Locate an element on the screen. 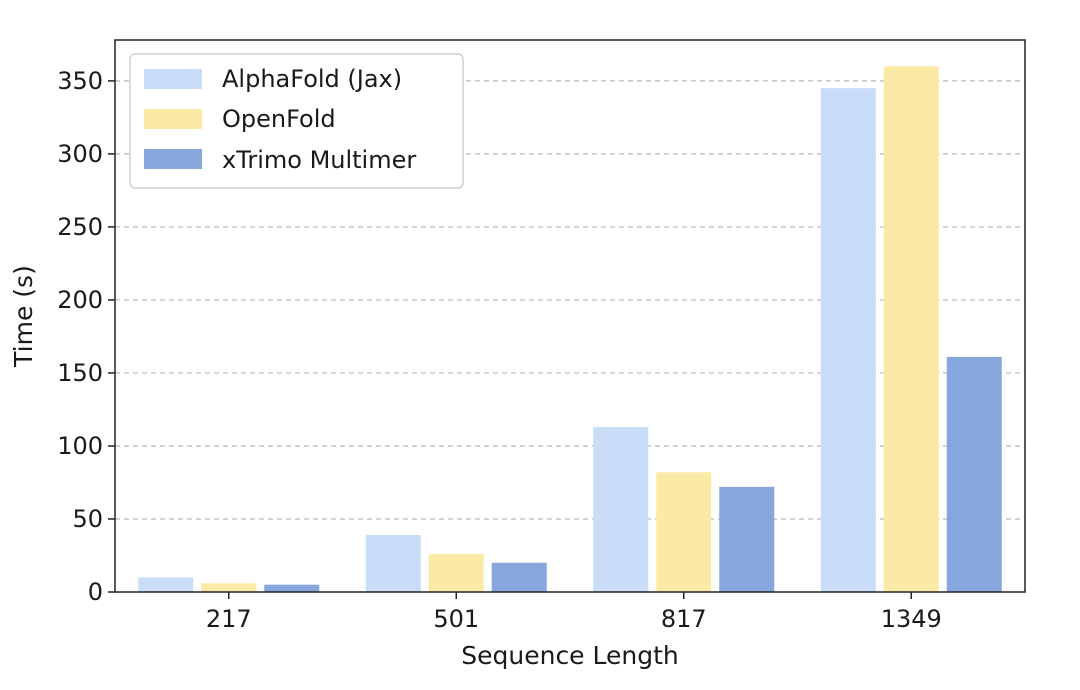 This screenshot has height=690, width=1080. y-tick-label: 50 is located at coordinates (87, 519).